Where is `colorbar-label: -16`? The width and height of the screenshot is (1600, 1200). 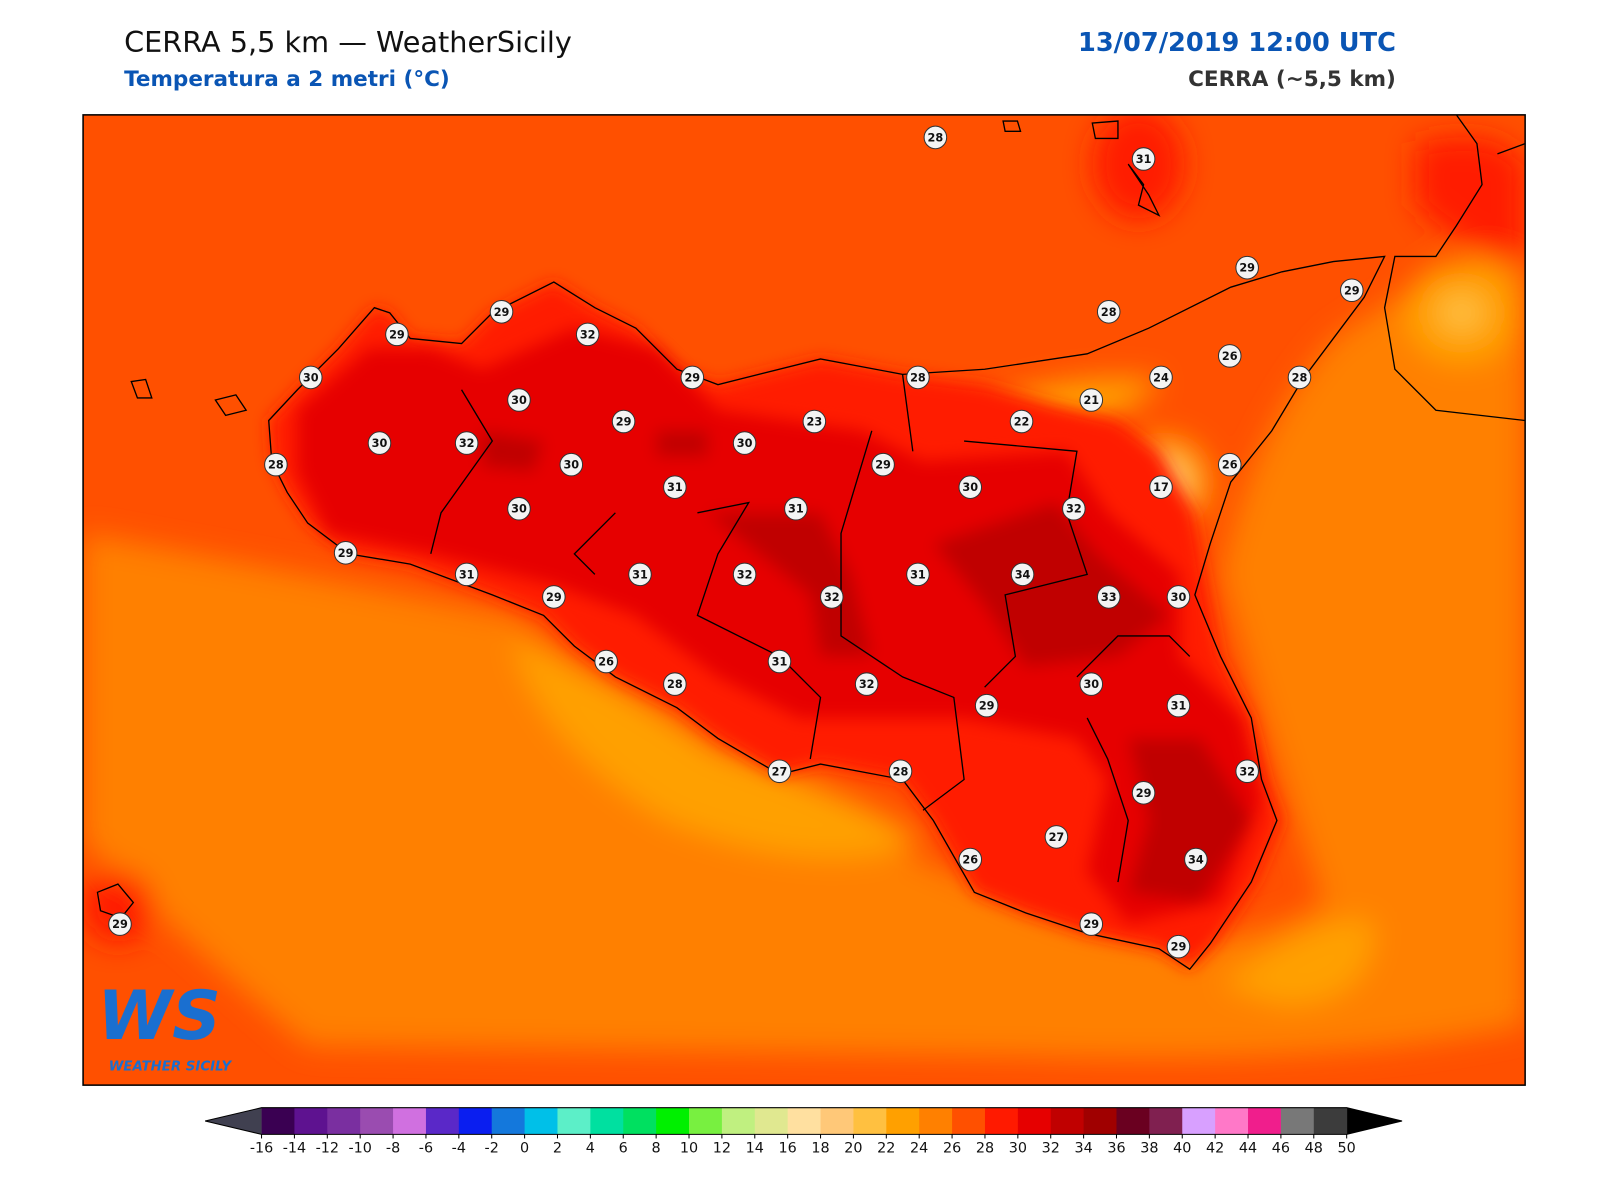
colorbar-label: -16 is located at coordinates (261, 1149).